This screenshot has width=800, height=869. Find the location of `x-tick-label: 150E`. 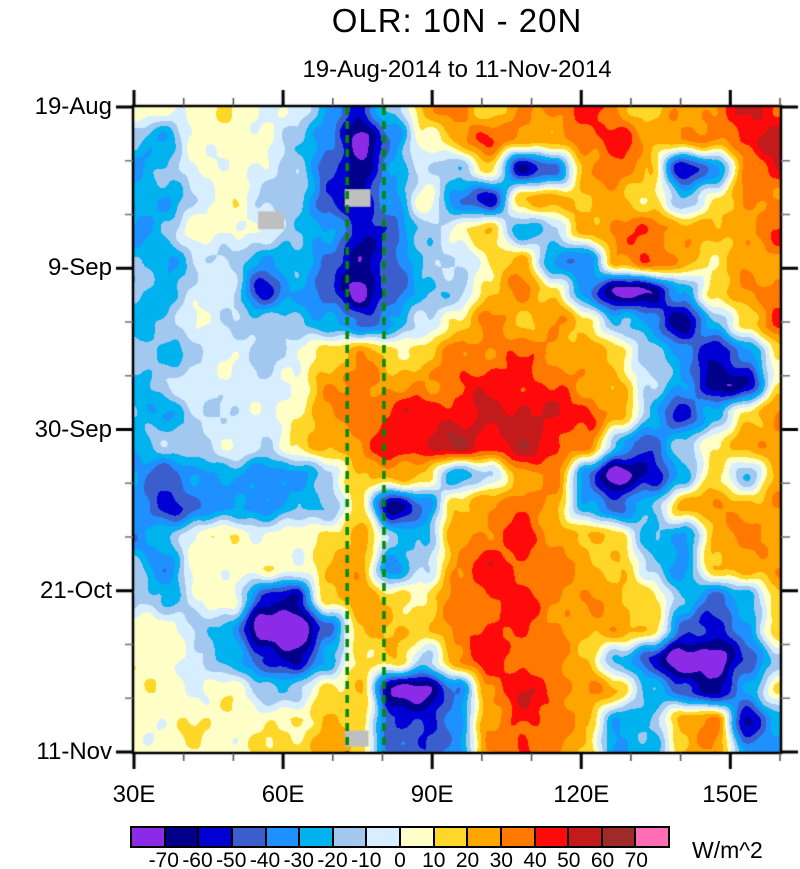

x-tick-label: 150E is located at coordinates (730, 794).